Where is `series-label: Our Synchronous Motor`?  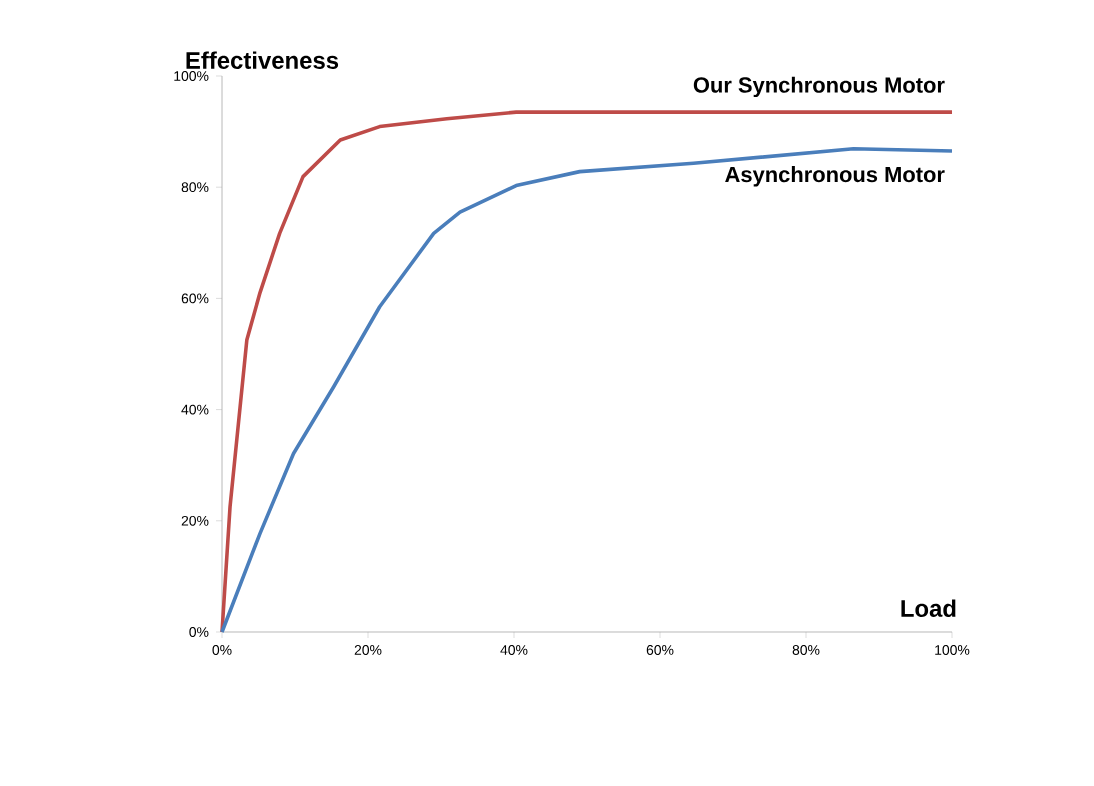 series-label: Our Synchronous Motor is located at coordinates (819, 87).